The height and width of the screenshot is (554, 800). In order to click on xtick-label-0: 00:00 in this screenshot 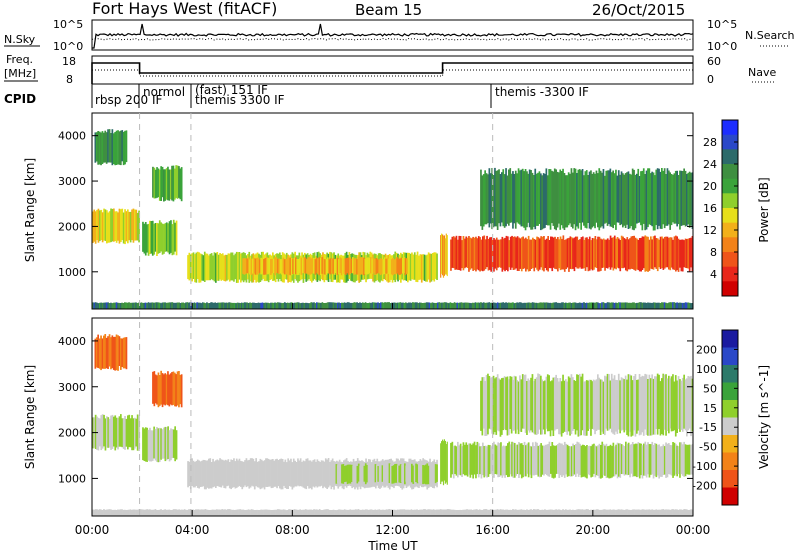, I will do `click(92, 530)`.